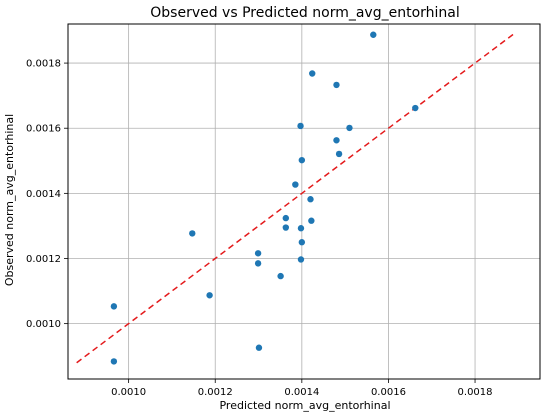 Image resolution: width=550 pixels, height=418 pixels. I want to click on x-axis-ticks: 0.0010 0.0012 0.0014 0.0016 0.0018, so click(302, 388).